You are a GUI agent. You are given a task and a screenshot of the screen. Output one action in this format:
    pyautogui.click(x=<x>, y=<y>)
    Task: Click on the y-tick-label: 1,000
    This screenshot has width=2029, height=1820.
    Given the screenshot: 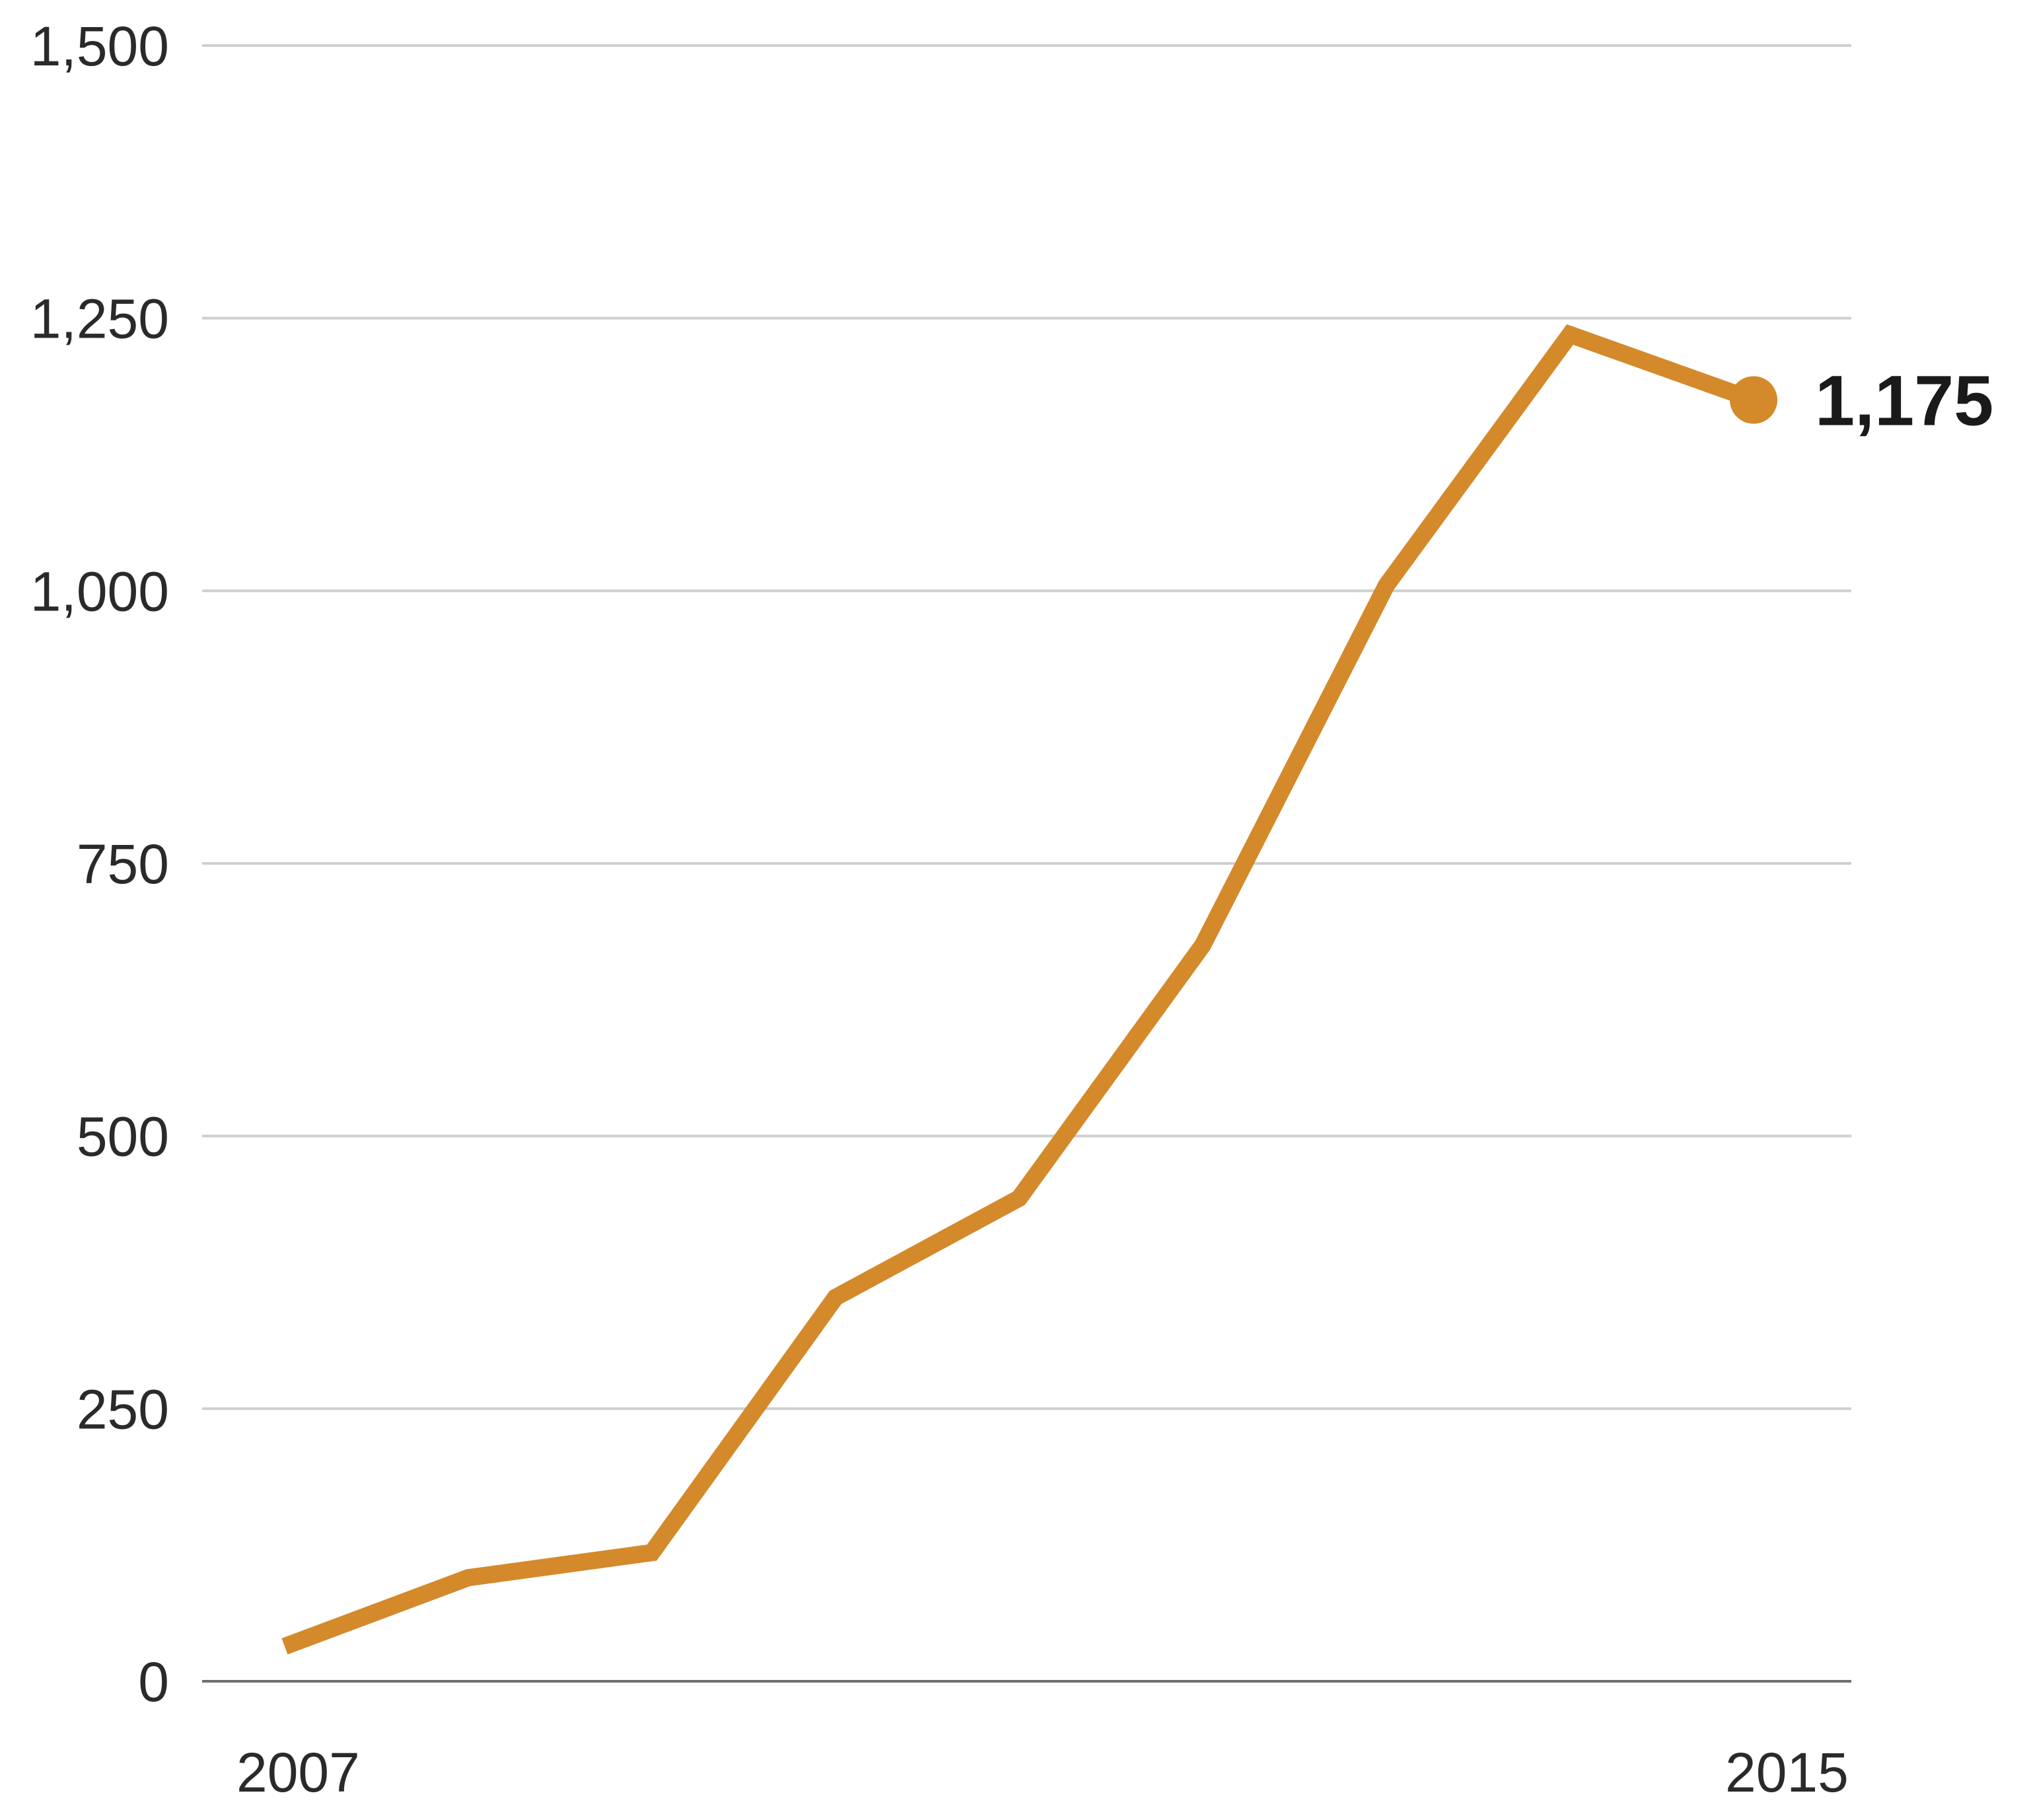 What is the action you would take?
    pyautogui.click(x=99, y=591)
    